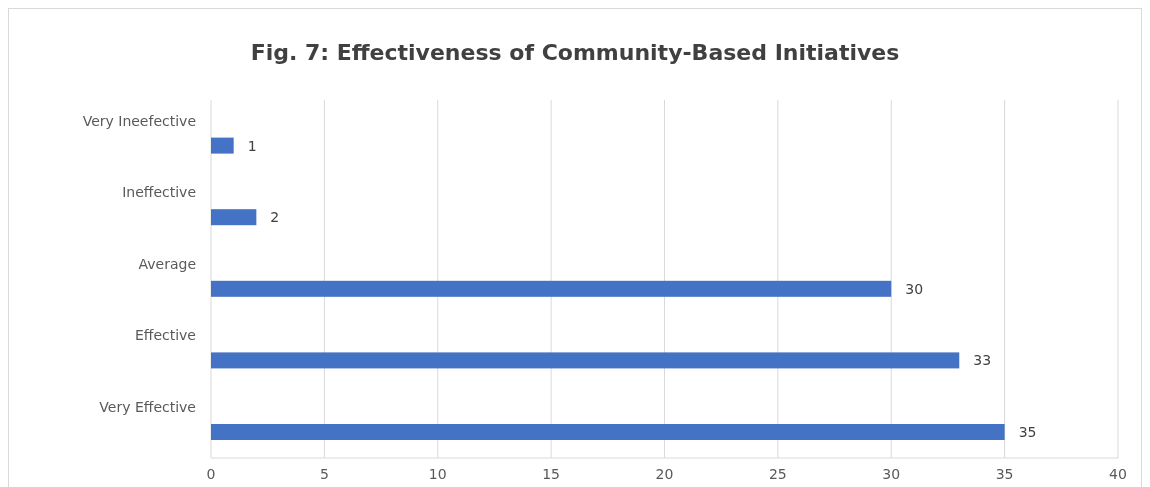 The width and height of the screenshot is (1150, 487). What do you see at coordinates (1027, 432) in the screenshot?
I see `data-label: 35` at bounding box center [1027, 432].